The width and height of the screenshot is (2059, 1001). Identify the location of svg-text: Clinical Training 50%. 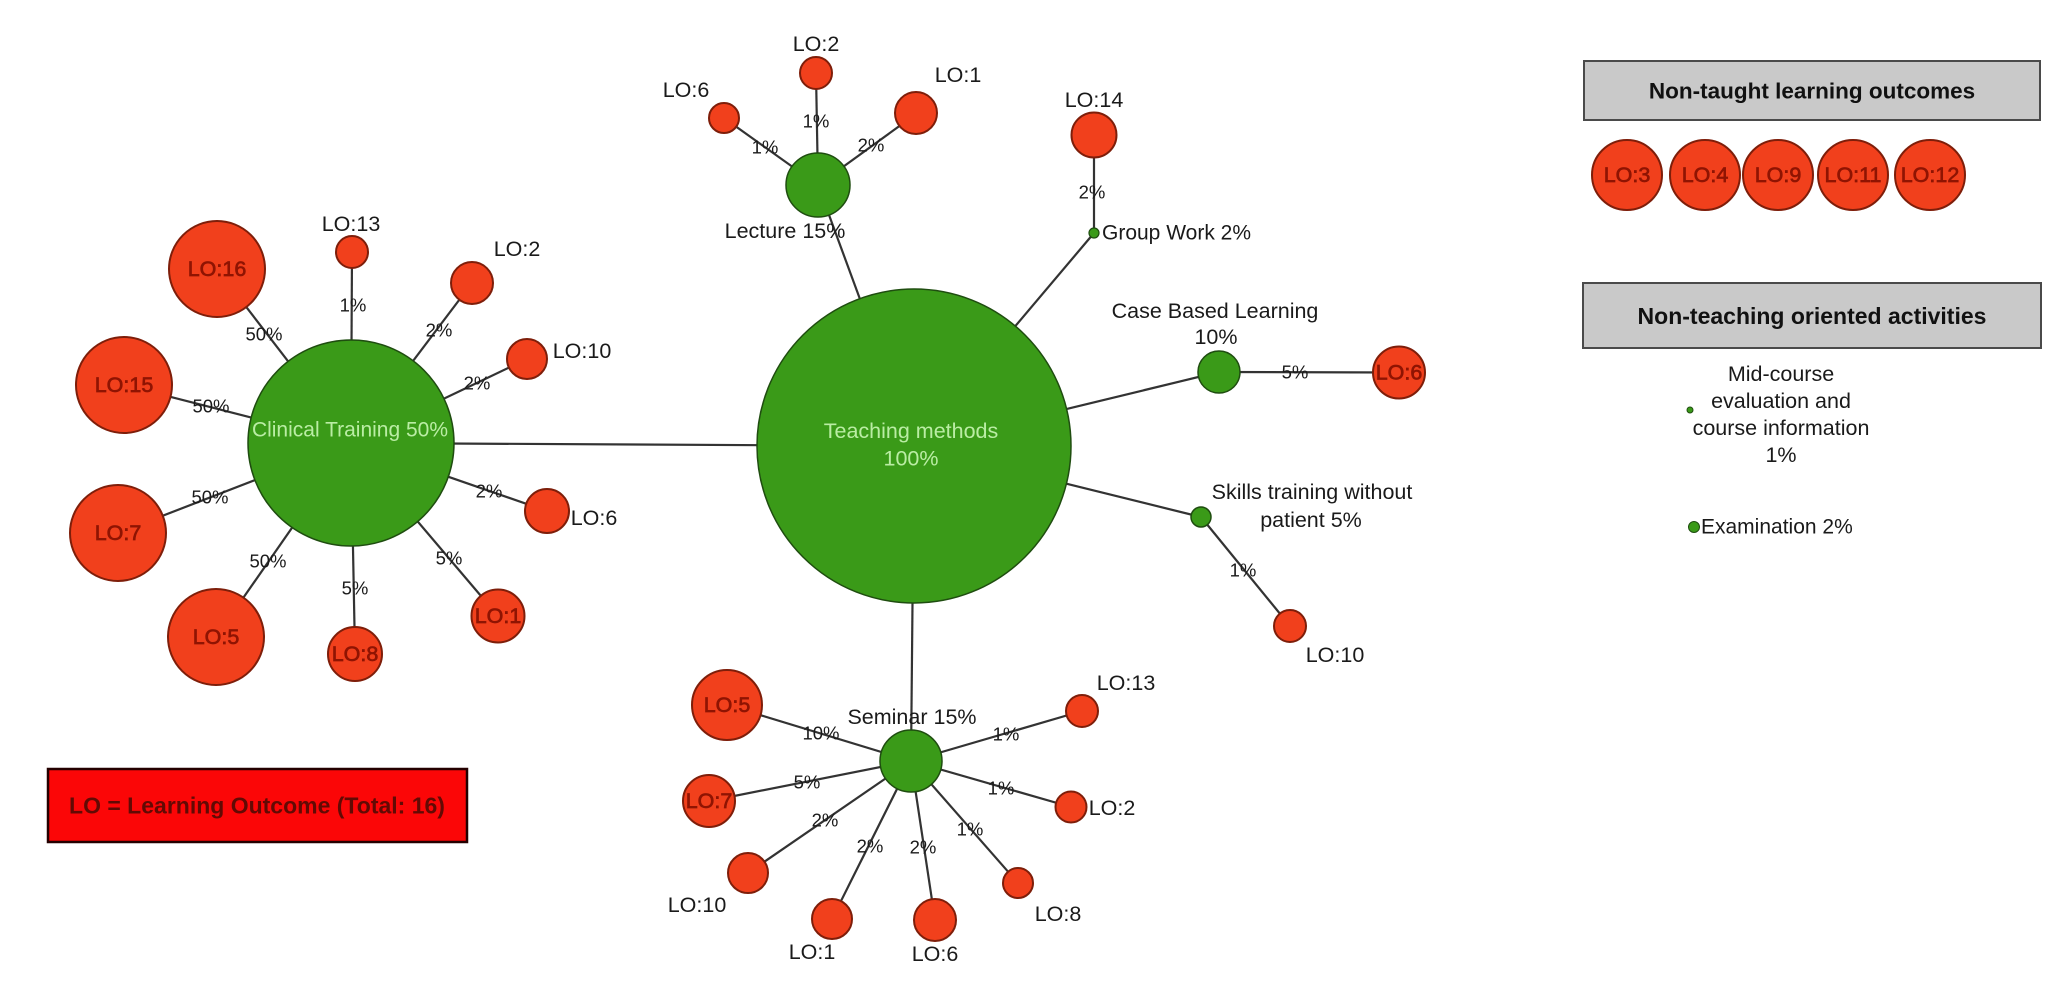
(350, 430).